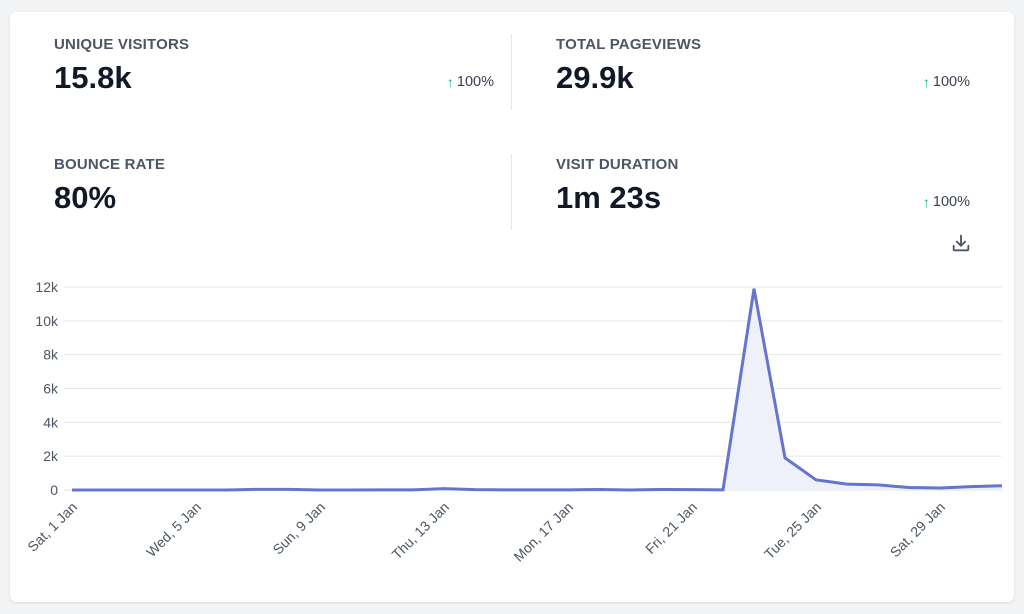 Image resolution: width=1024 pixels, height=614 pixels. I want to click on download-icon, so click(961, 243).